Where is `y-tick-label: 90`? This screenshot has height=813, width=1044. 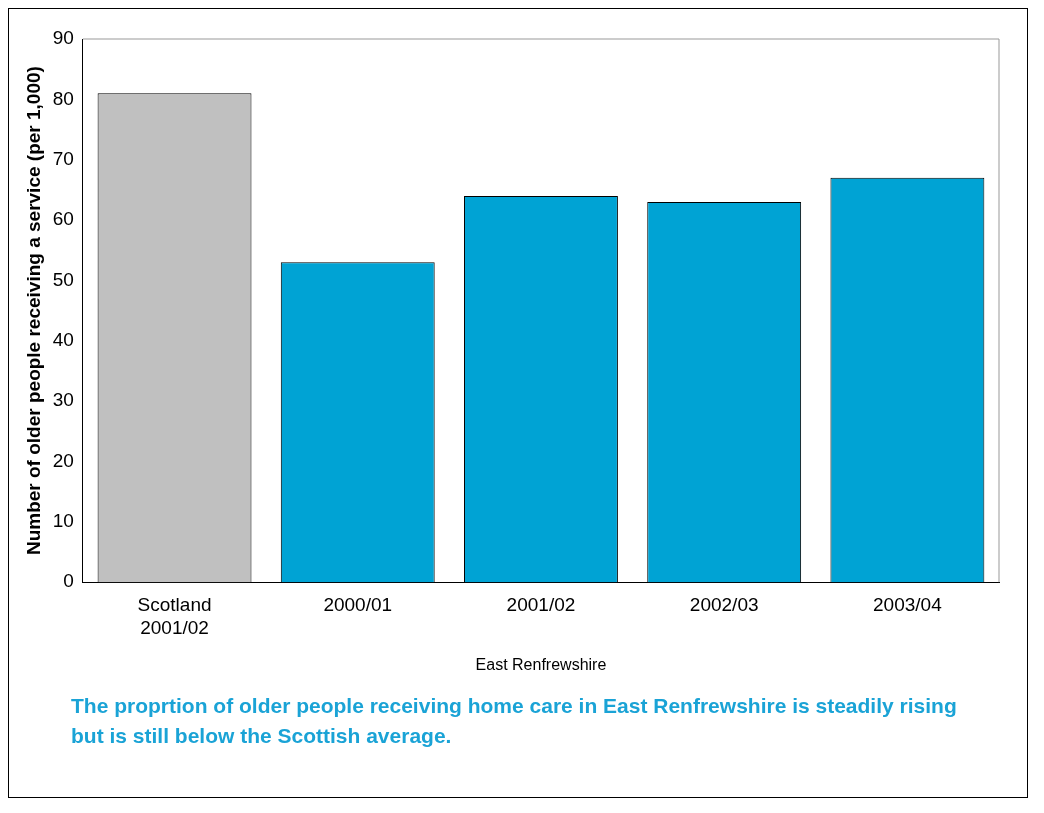
y-tick-label: 90 is located at coordinates (63, 38).